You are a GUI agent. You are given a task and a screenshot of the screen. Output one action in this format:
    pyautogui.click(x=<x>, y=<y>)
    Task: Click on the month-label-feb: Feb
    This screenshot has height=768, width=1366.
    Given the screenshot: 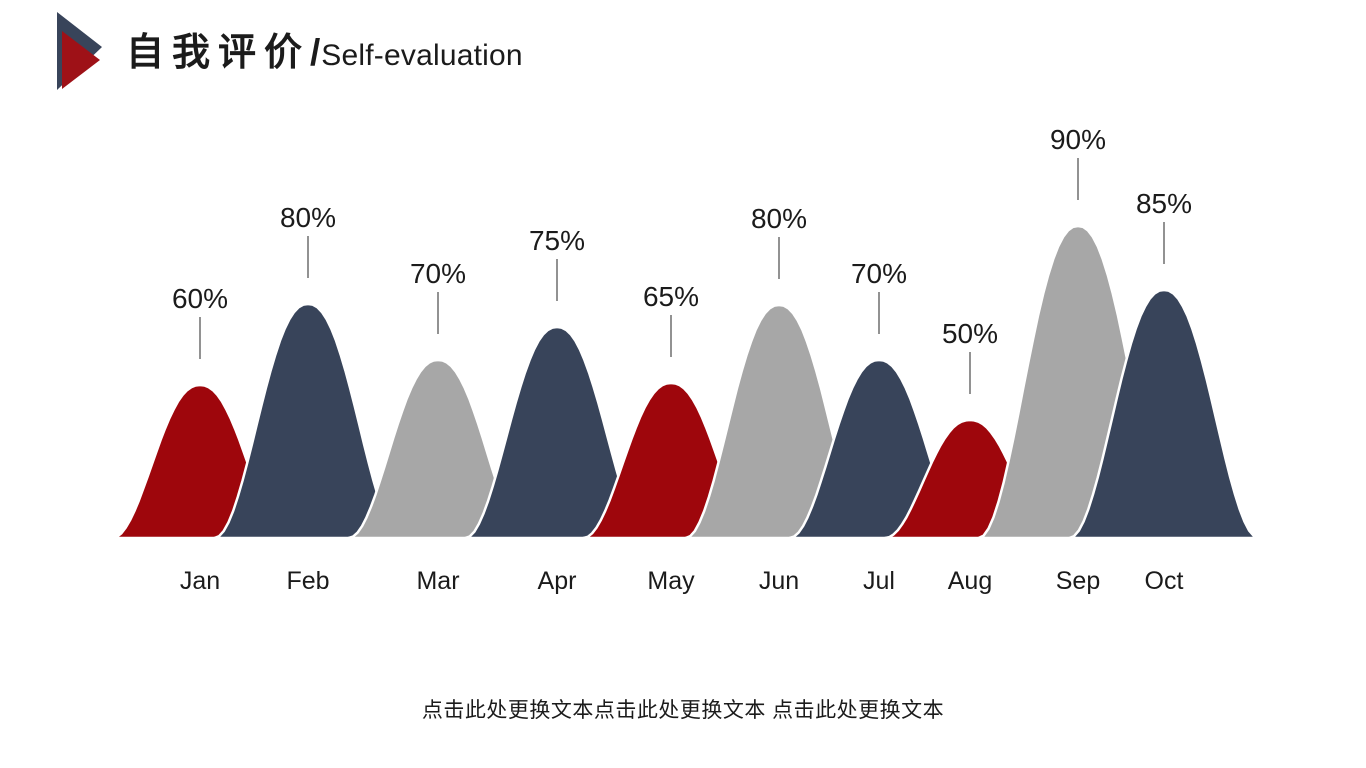 What is the action you would take?
    pyautogui.click(x=307, y=581)
    